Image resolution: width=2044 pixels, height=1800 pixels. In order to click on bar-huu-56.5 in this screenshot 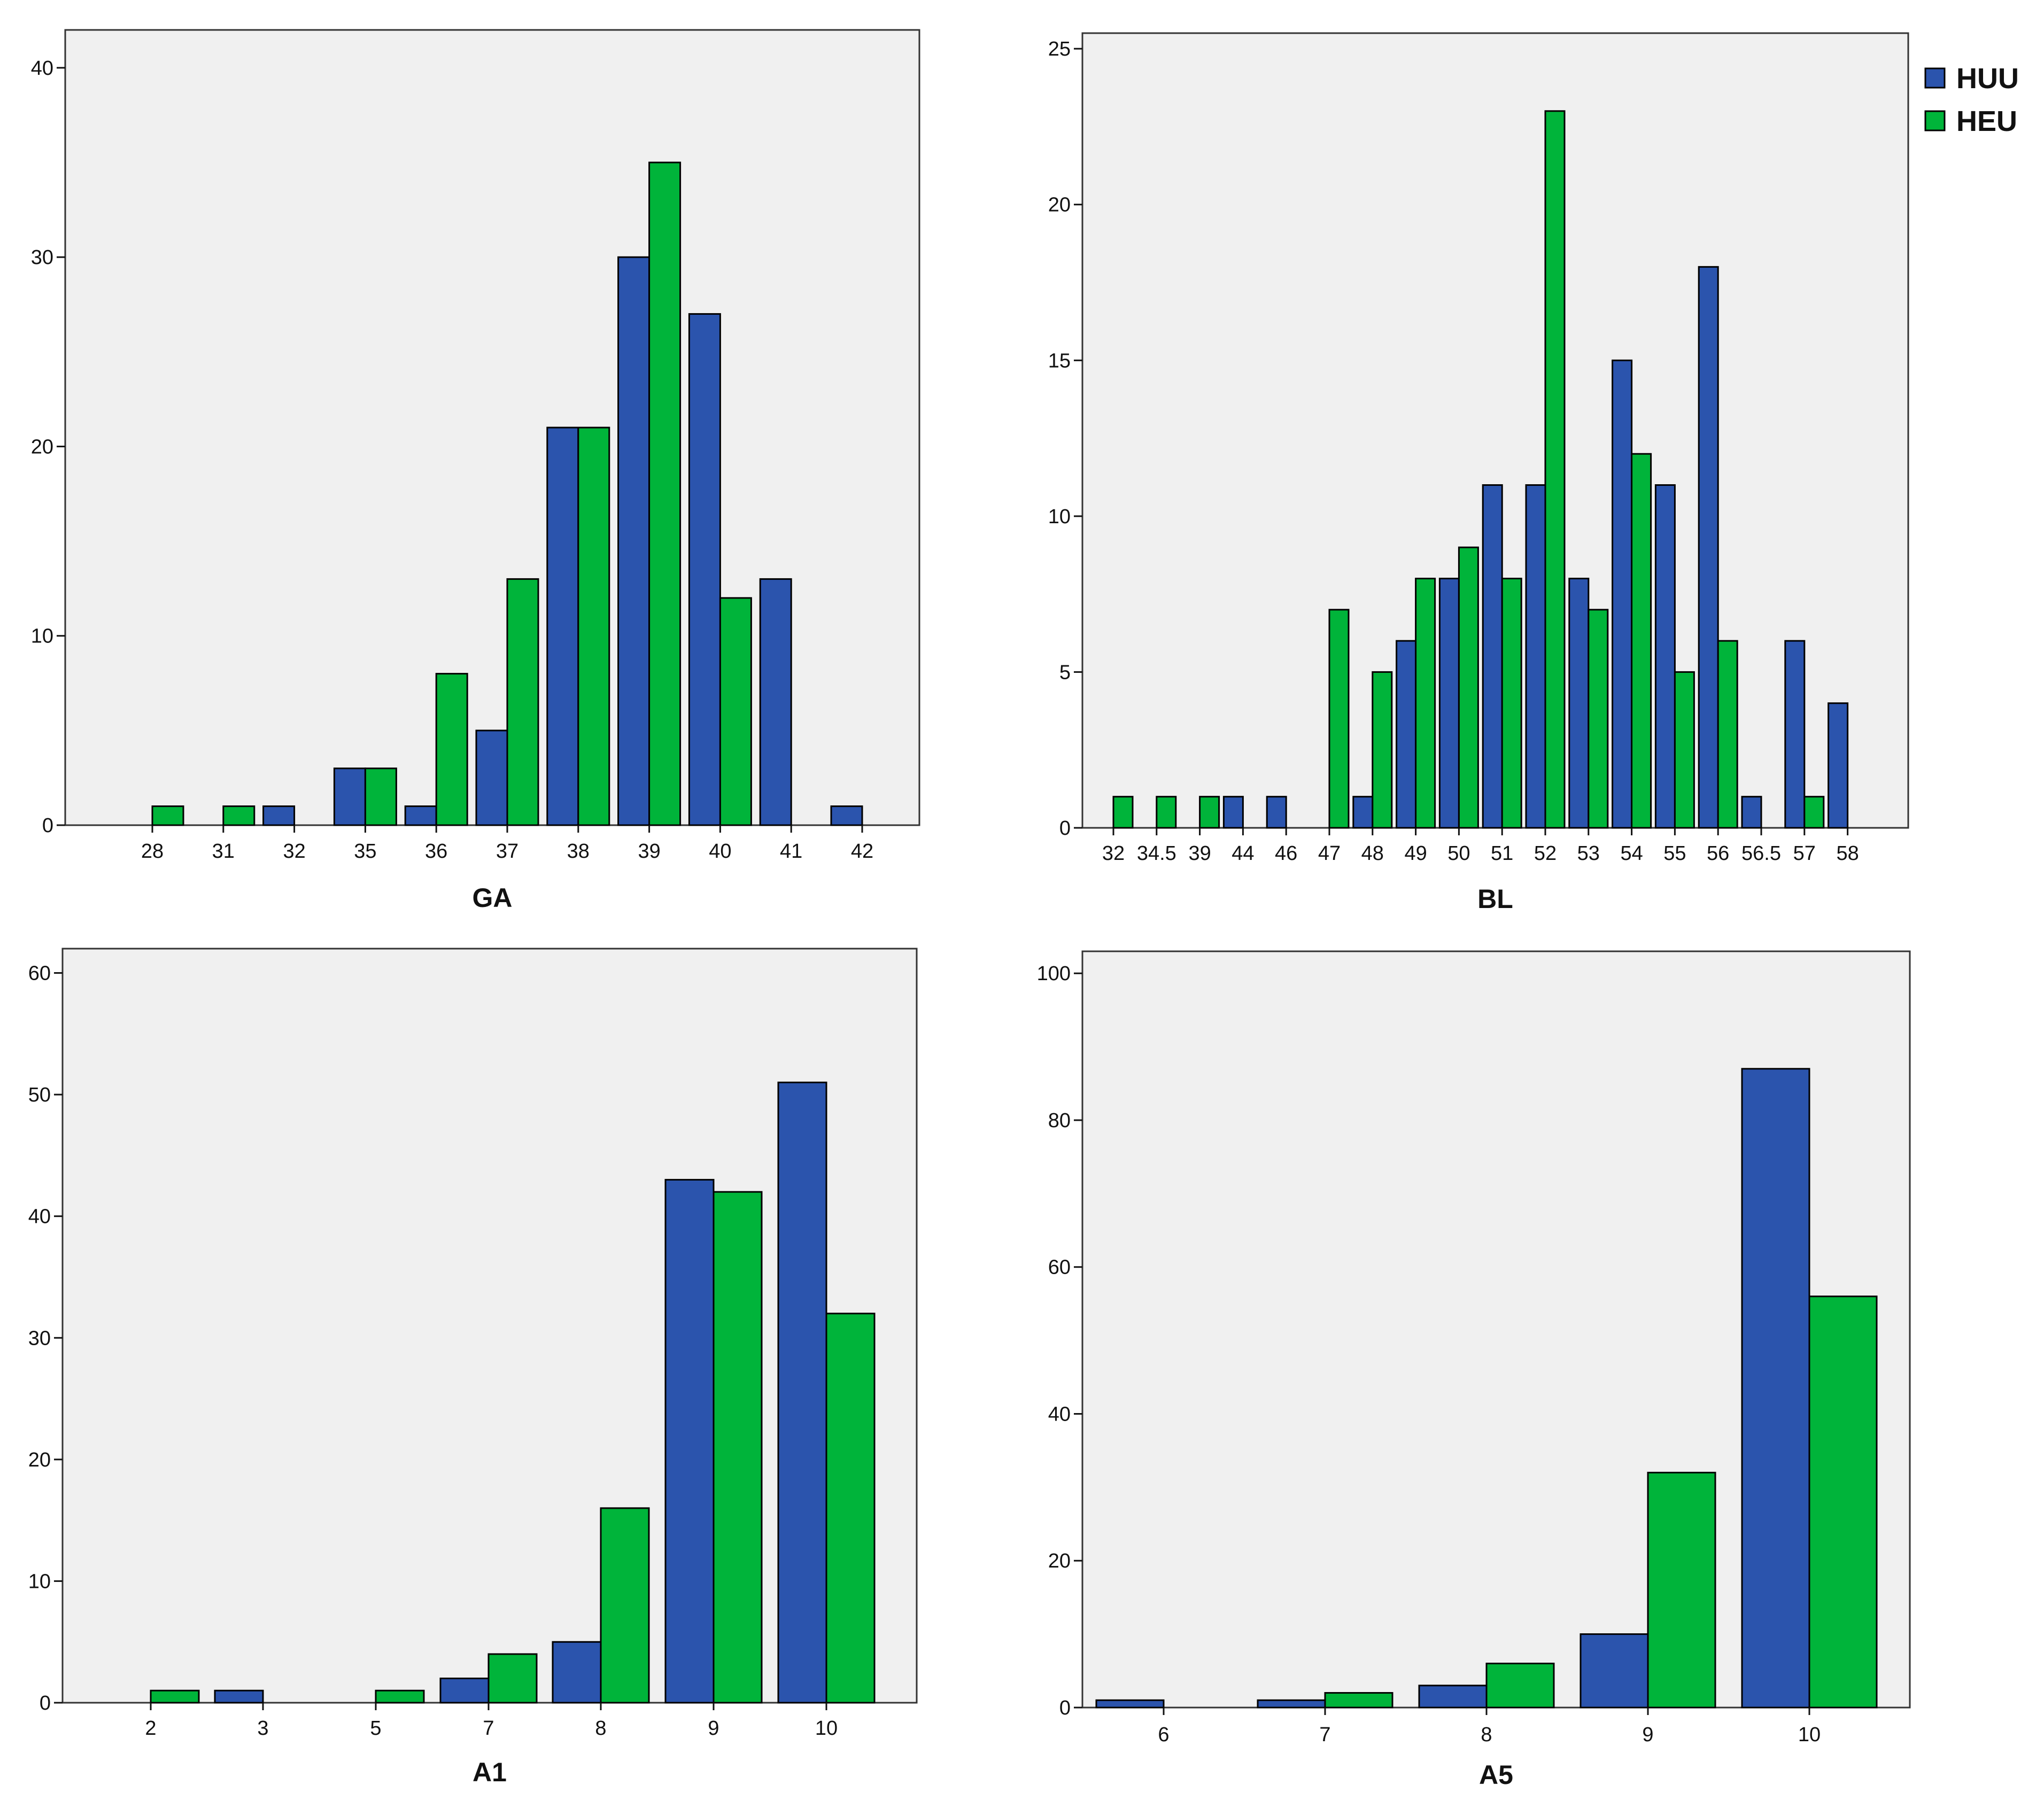, I will do `click(1751, 812)`.